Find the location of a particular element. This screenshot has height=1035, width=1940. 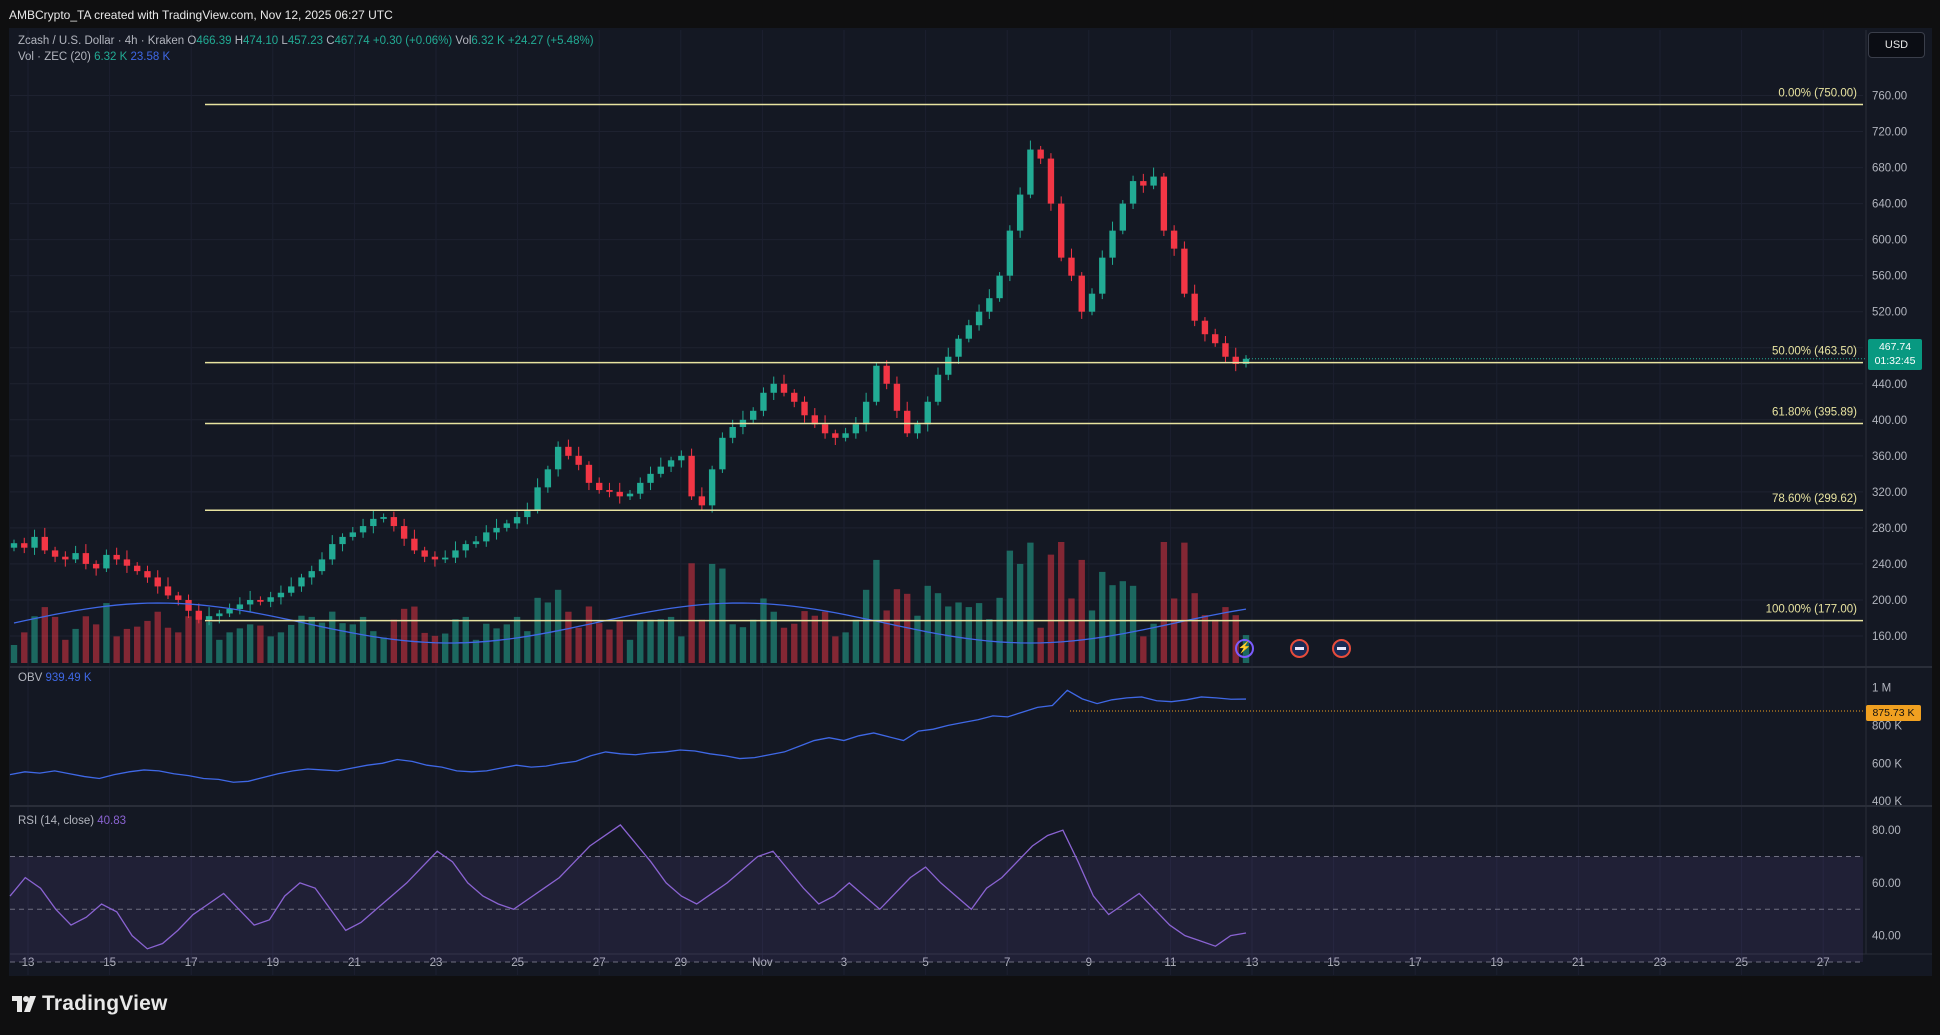

price-axis-label: 240.00 is located at coordinates (1889, 565).